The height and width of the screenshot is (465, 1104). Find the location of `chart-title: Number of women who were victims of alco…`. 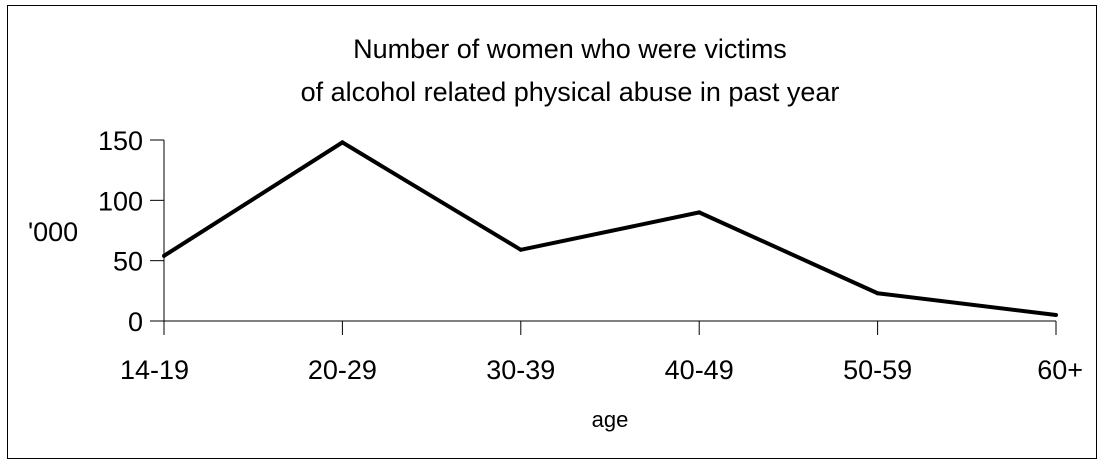

chart-title: Number of women who were victims of alco… is located at coordinates (570, 70).